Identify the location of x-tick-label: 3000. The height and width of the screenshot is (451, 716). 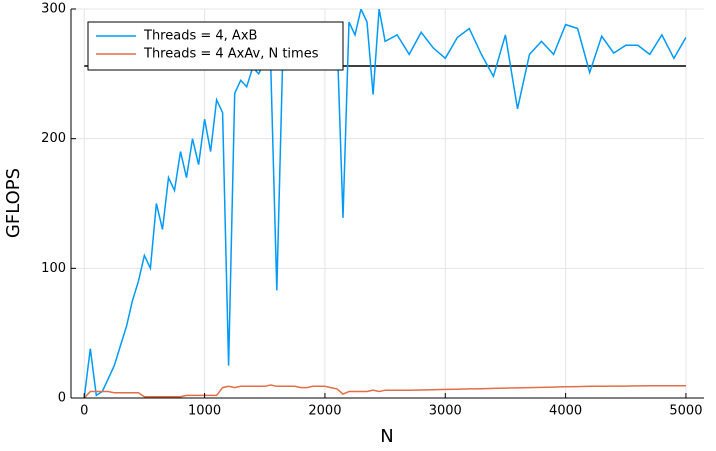
(445, 411).